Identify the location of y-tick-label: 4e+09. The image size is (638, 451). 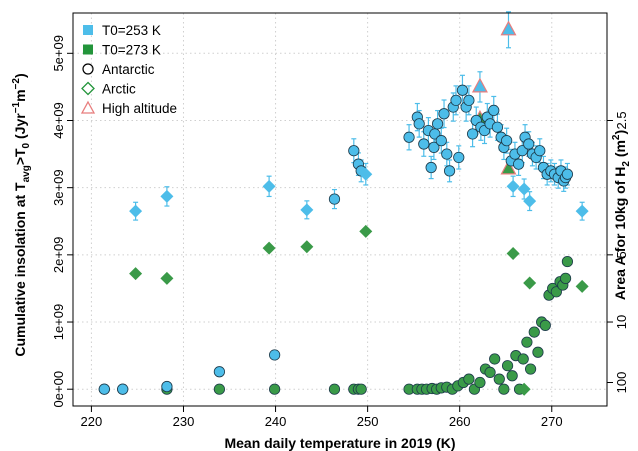
(58, 120).